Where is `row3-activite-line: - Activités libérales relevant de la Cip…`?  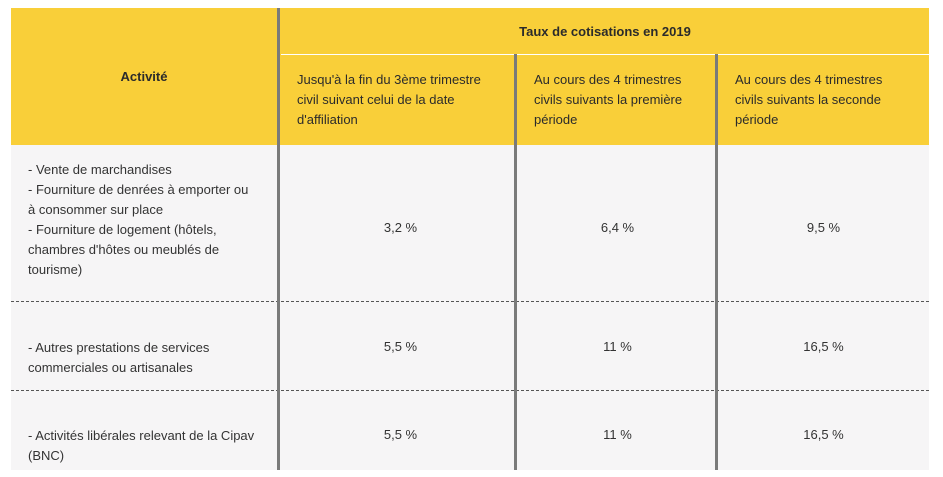
row3-activite-line: - Activités libérales relevant de la Cip… is located at coordinates (141, 435).